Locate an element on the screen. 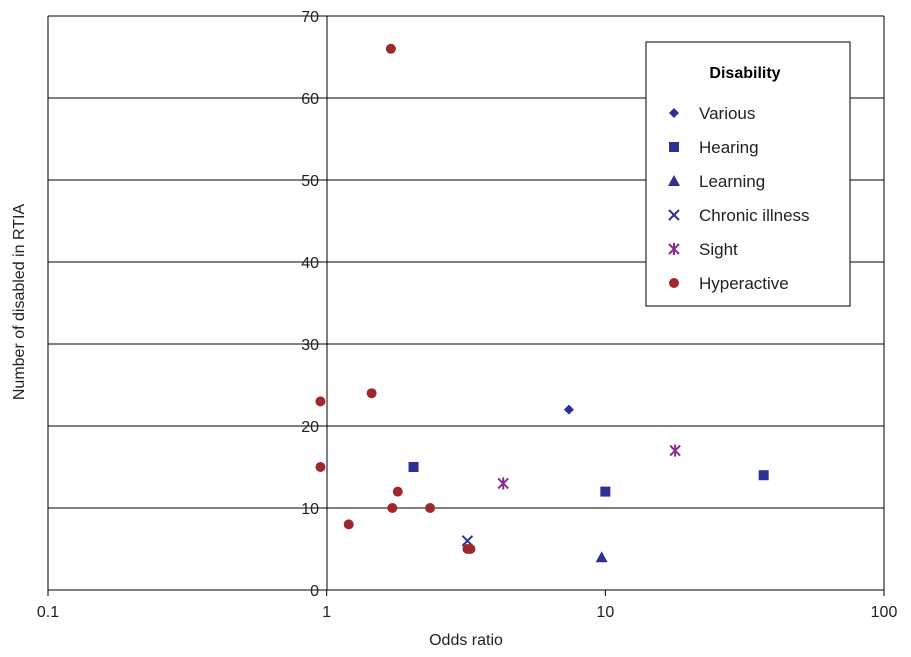 The image size is (911, 657). legend-marker-various is located at coordinates (674, 113).